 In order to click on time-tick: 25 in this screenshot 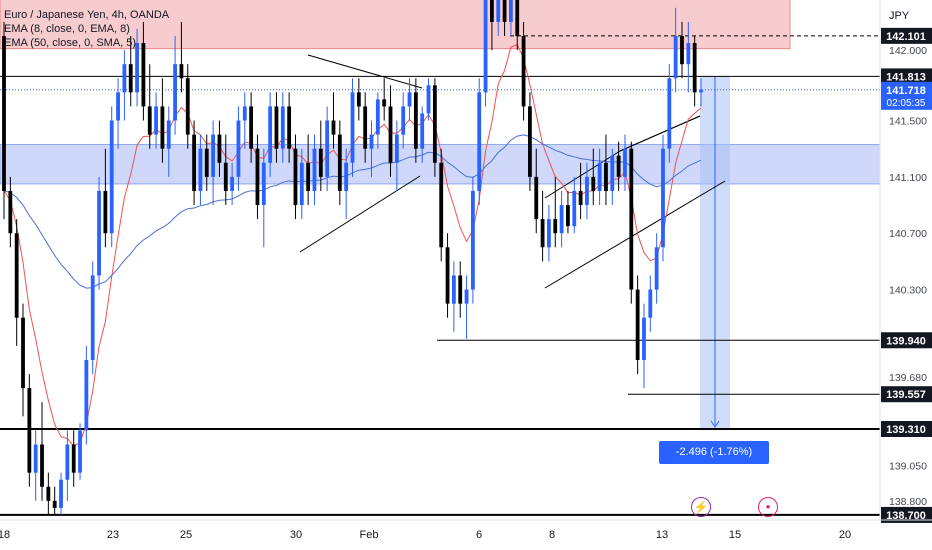, I will do `click(186, 535)`.